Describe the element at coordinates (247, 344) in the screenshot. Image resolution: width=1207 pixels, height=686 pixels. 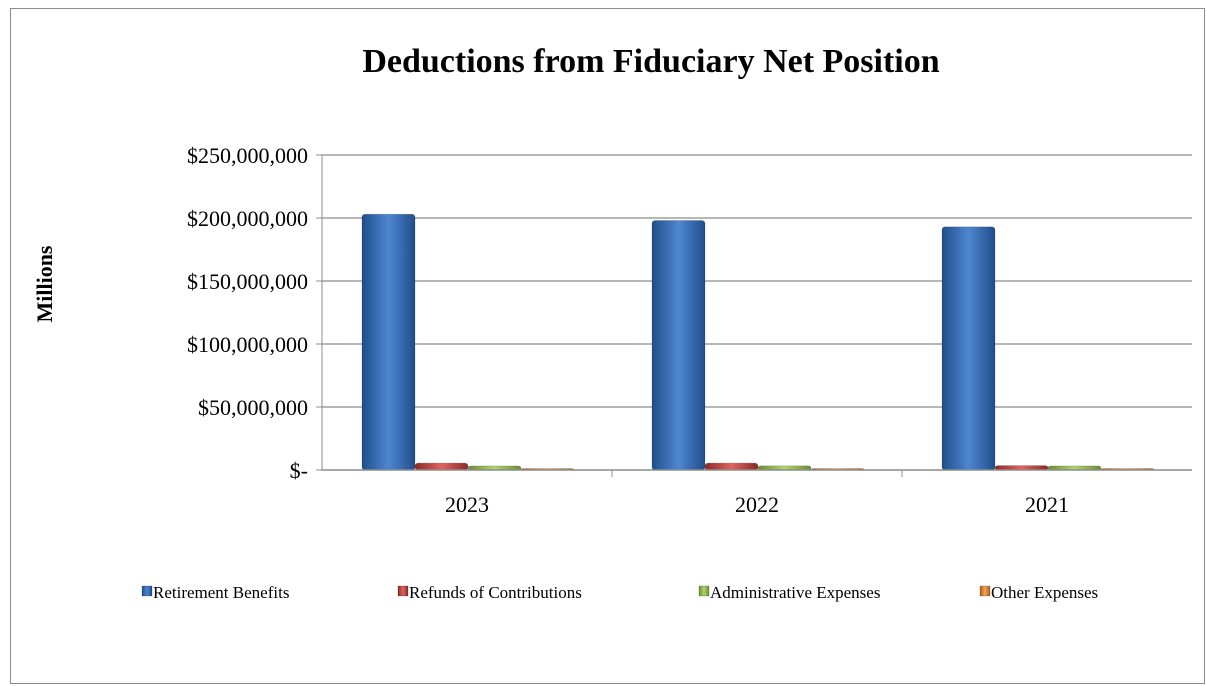
I see `y-tick-label: $100,000,000` at that location.